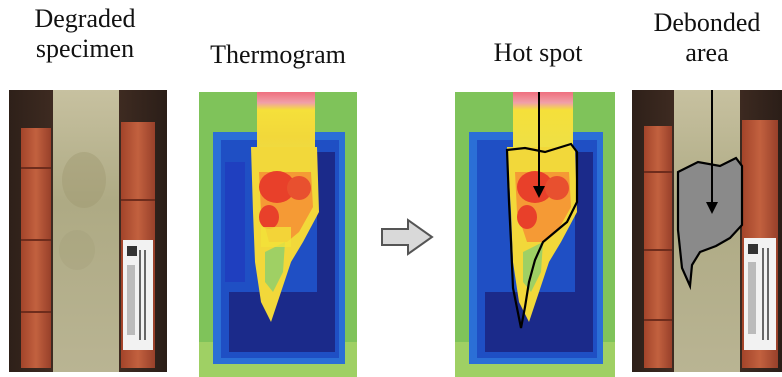 This screenshot has width=782, height=377. Describe the element at coordinates (278, 54) in the screenshot. I see `thermogram-label: Thermogram` at that location.